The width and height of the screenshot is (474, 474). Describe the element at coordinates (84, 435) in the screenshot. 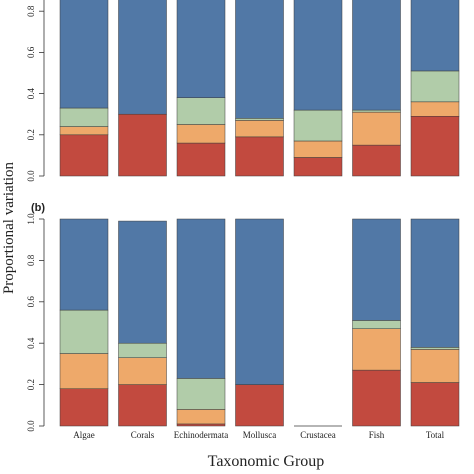

I see `x-tick-label: Algae` at that location.